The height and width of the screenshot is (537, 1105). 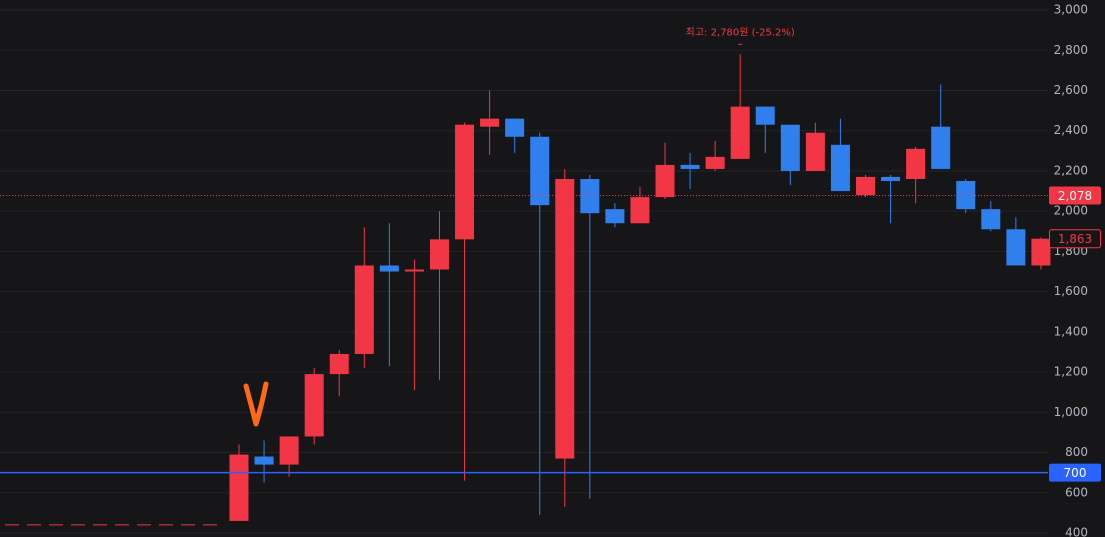 I want to click on y-tick-label: 1,600, so click(x=1071, y=291).